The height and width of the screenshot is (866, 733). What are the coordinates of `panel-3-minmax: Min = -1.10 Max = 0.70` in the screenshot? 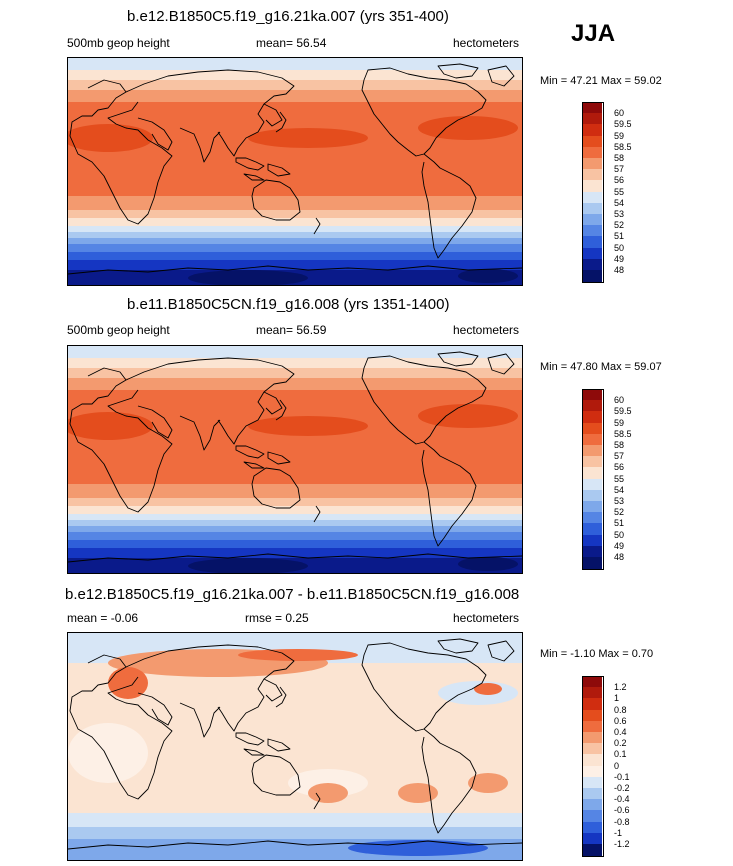 It's located at (597, 654).